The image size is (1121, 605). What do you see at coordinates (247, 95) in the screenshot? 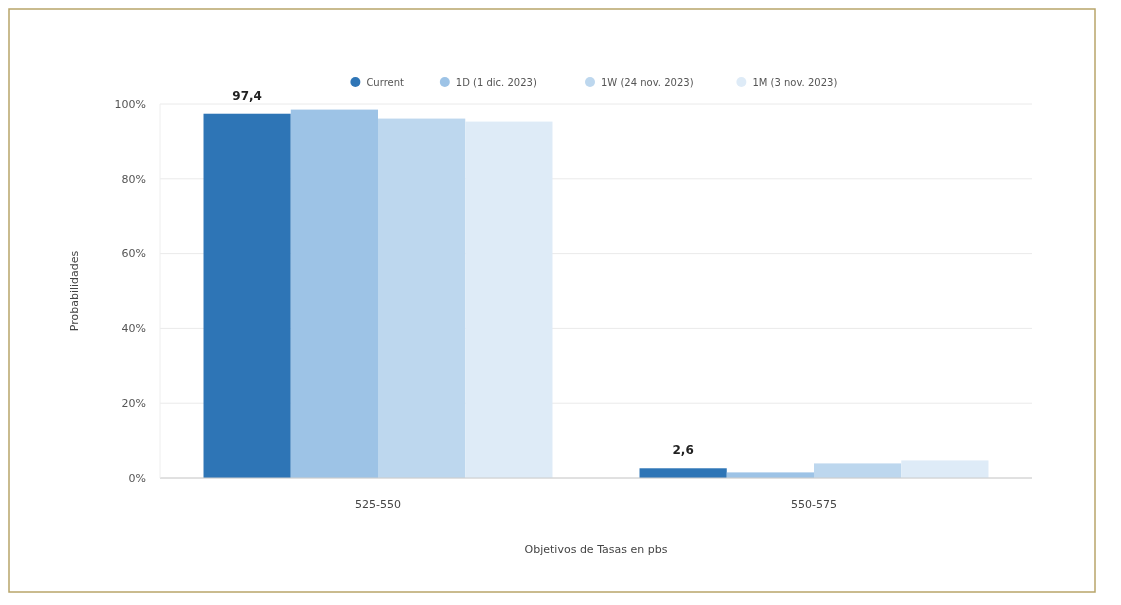
I see `data-label: 97,4` at bounding box center [247, 95].